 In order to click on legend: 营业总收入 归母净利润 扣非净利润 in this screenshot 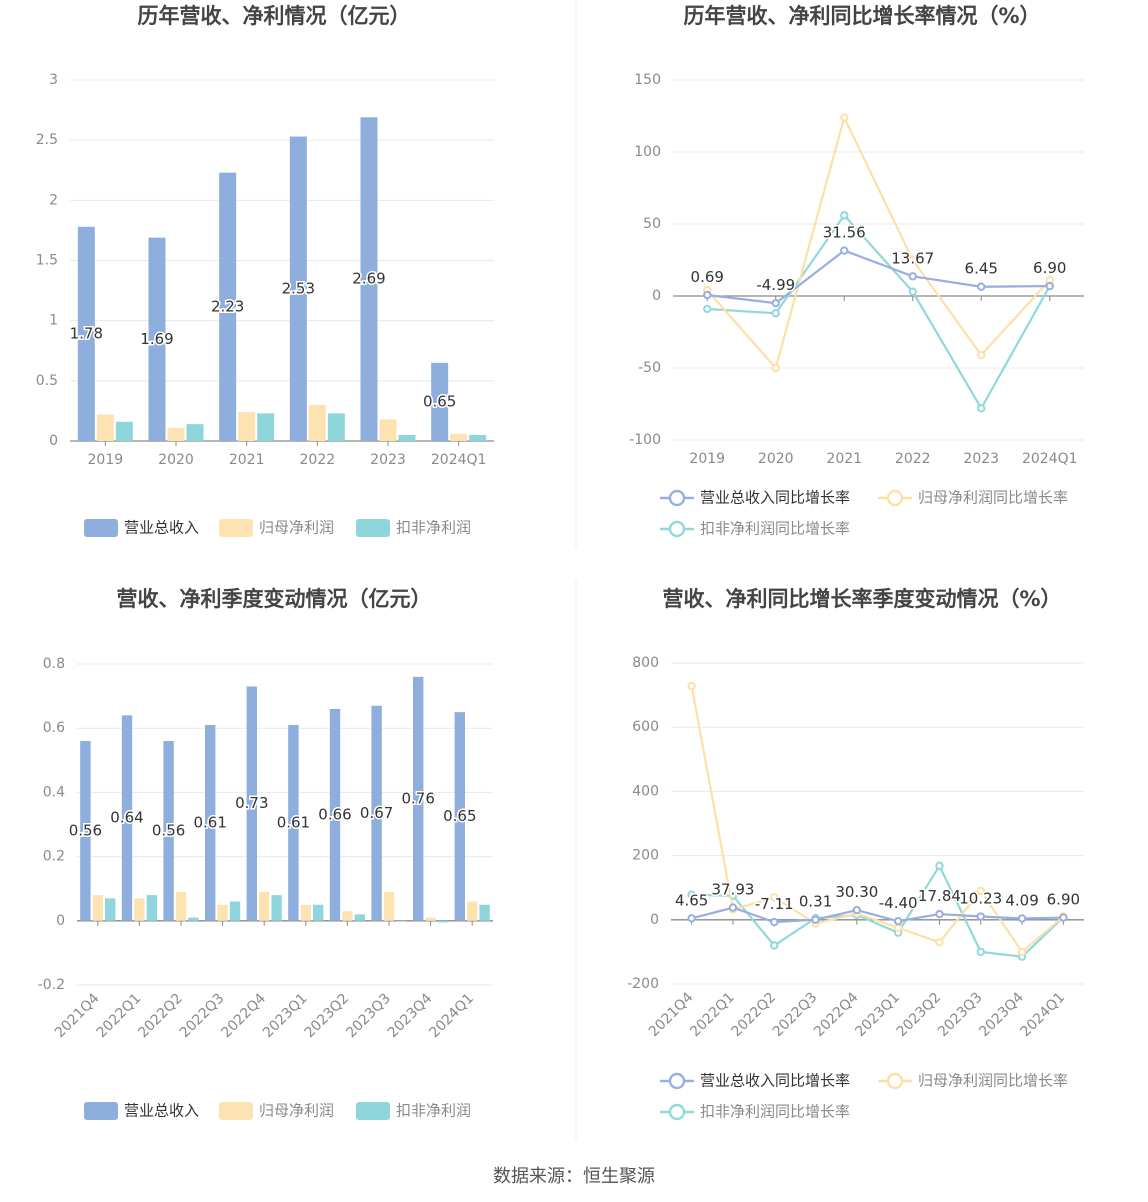, I will do `click(277, 528)`.